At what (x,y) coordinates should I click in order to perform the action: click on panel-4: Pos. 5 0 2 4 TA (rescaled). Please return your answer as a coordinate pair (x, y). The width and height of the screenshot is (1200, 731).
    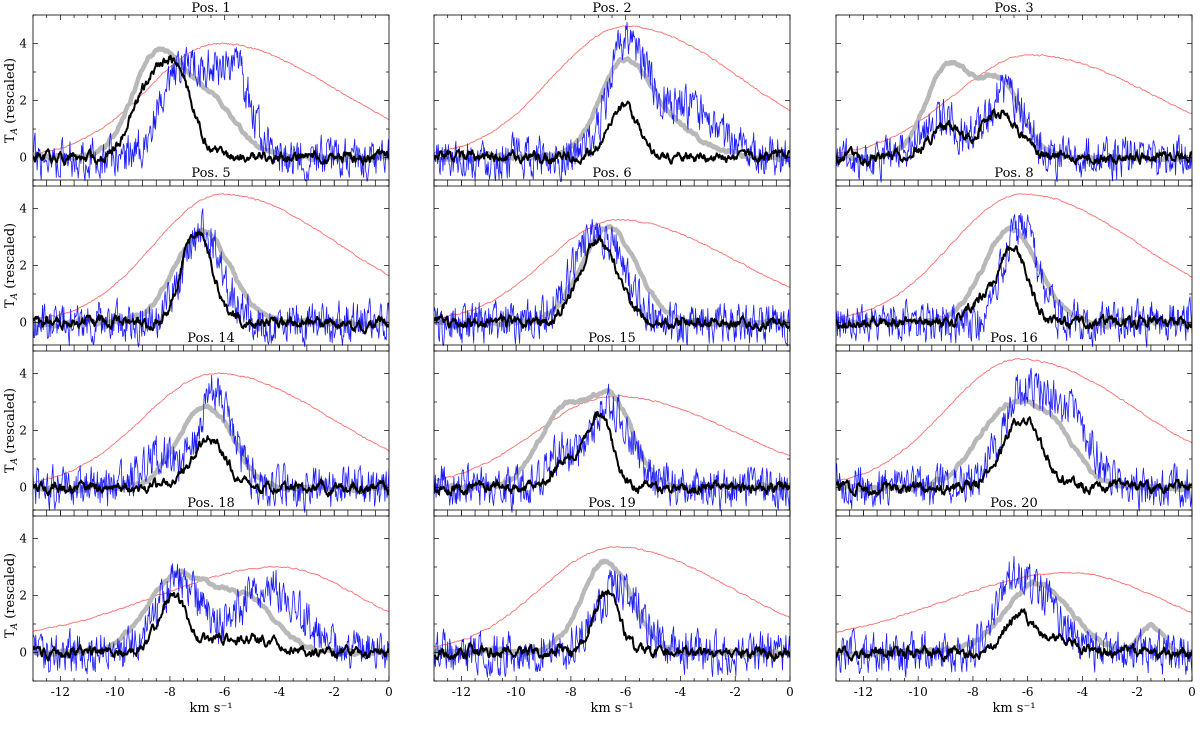
    Looking at the image, I should click on (196, 259).